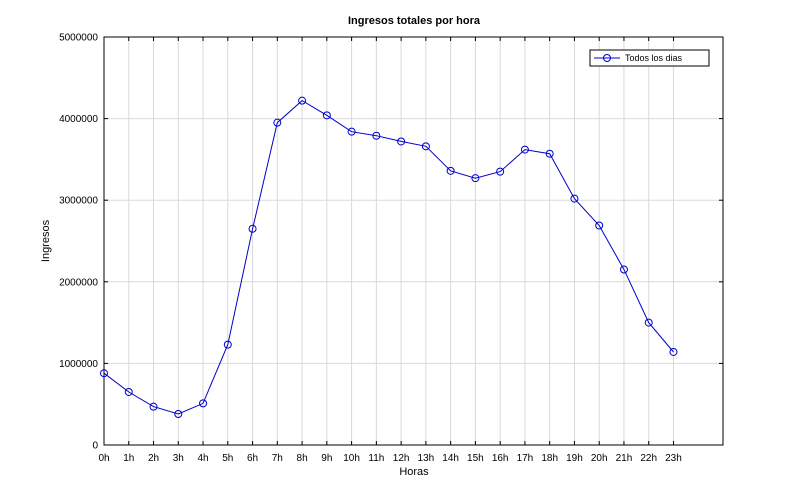 This screenshot has width=800, height=500. What do you see at coordinates (227, 458) in the screenshot?
I see `x-tick-label: 5h` at bounding box center [227, 458].